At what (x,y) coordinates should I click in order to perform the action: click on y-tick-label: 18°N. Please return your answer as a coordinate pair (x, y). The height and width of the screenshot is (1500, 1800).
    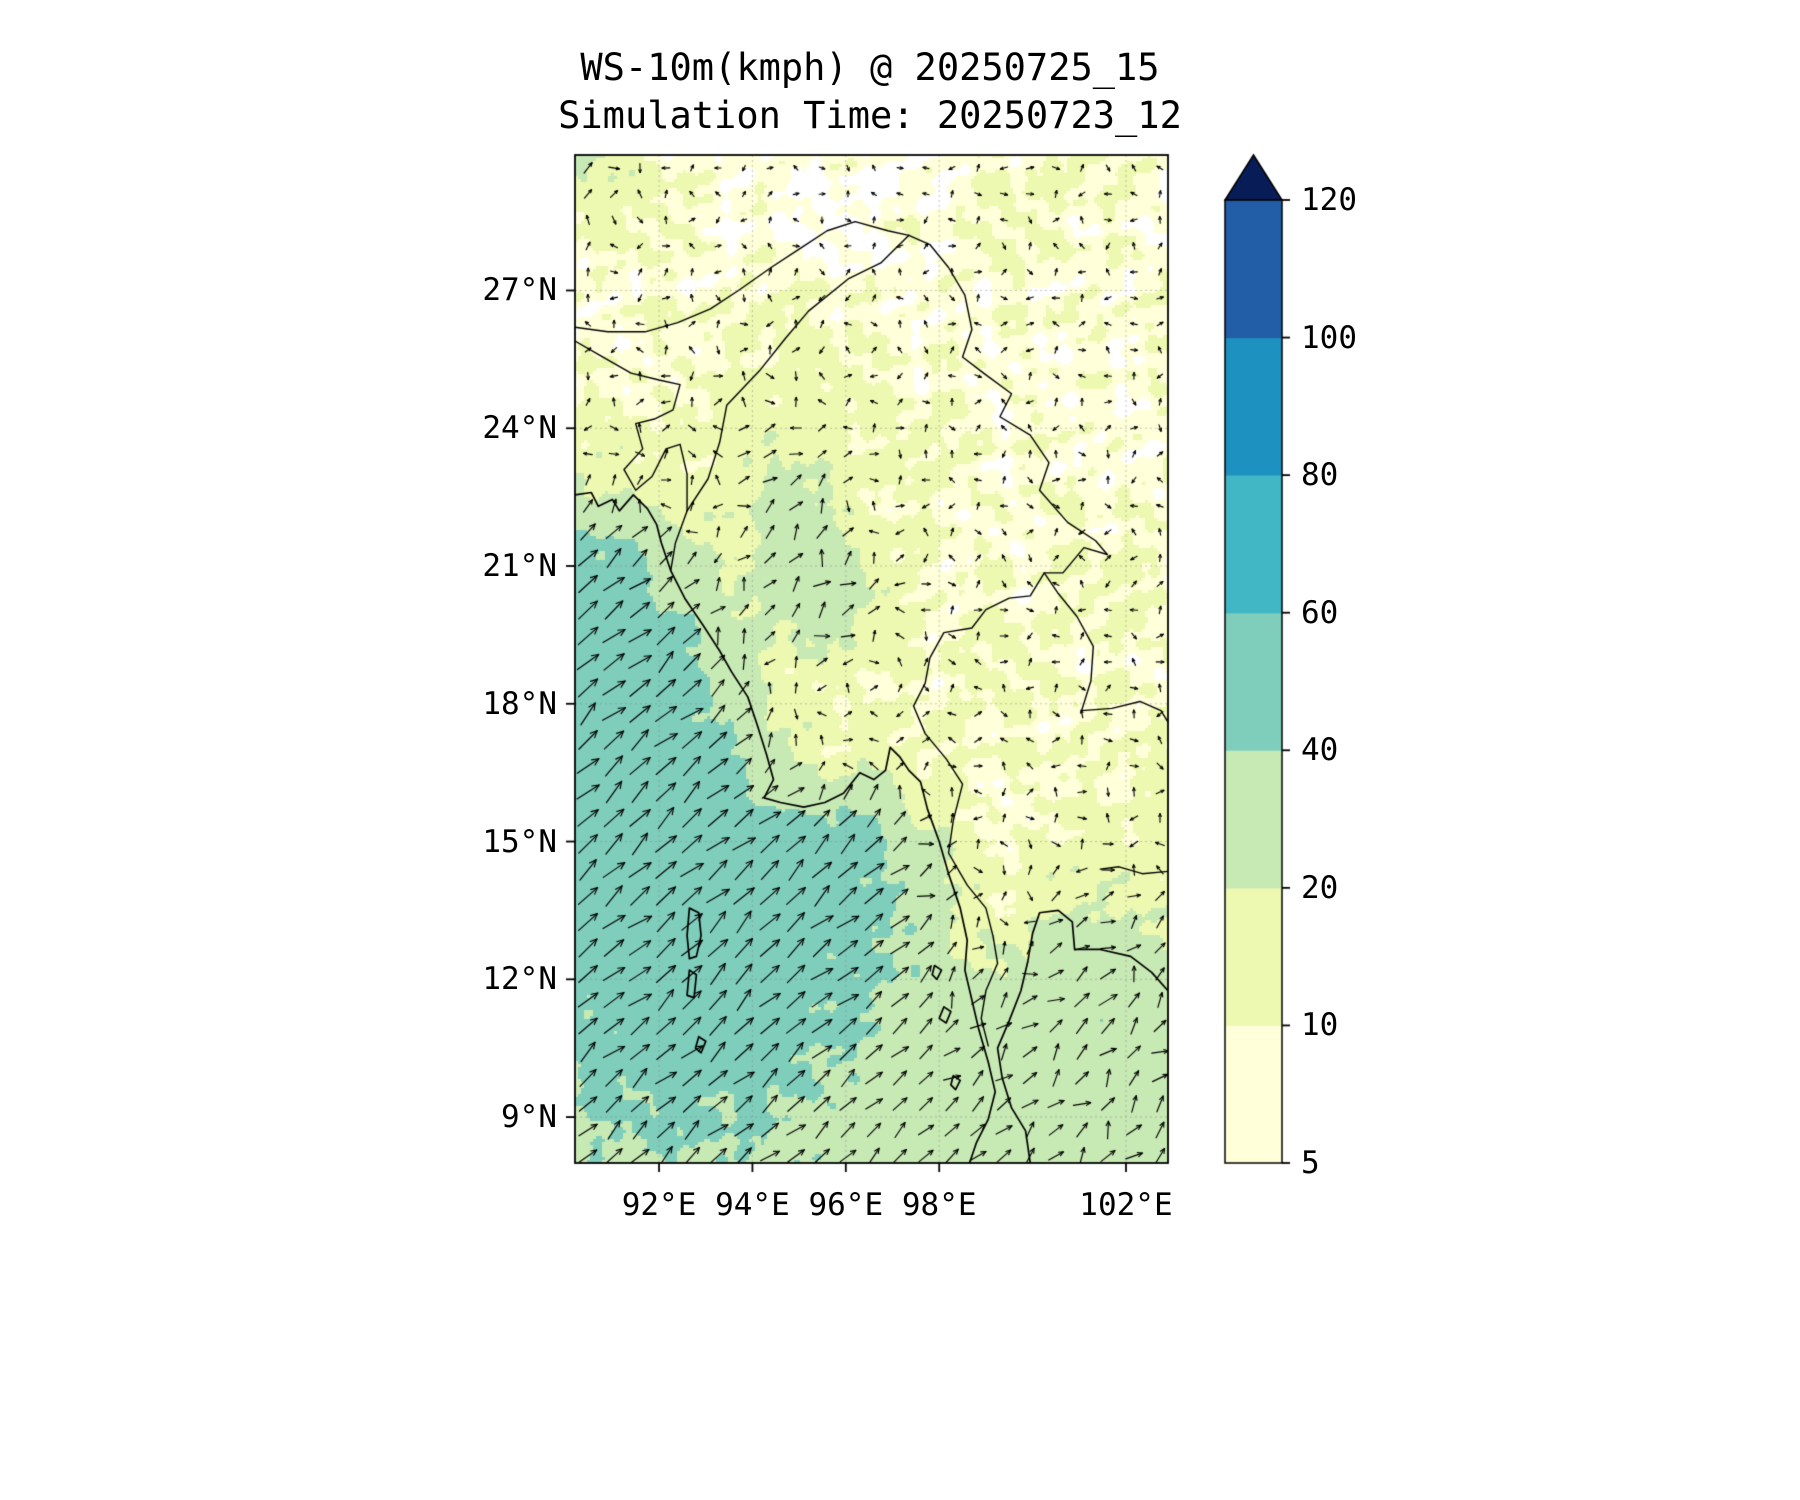
    Looking at the image, I should click on (519, 703).